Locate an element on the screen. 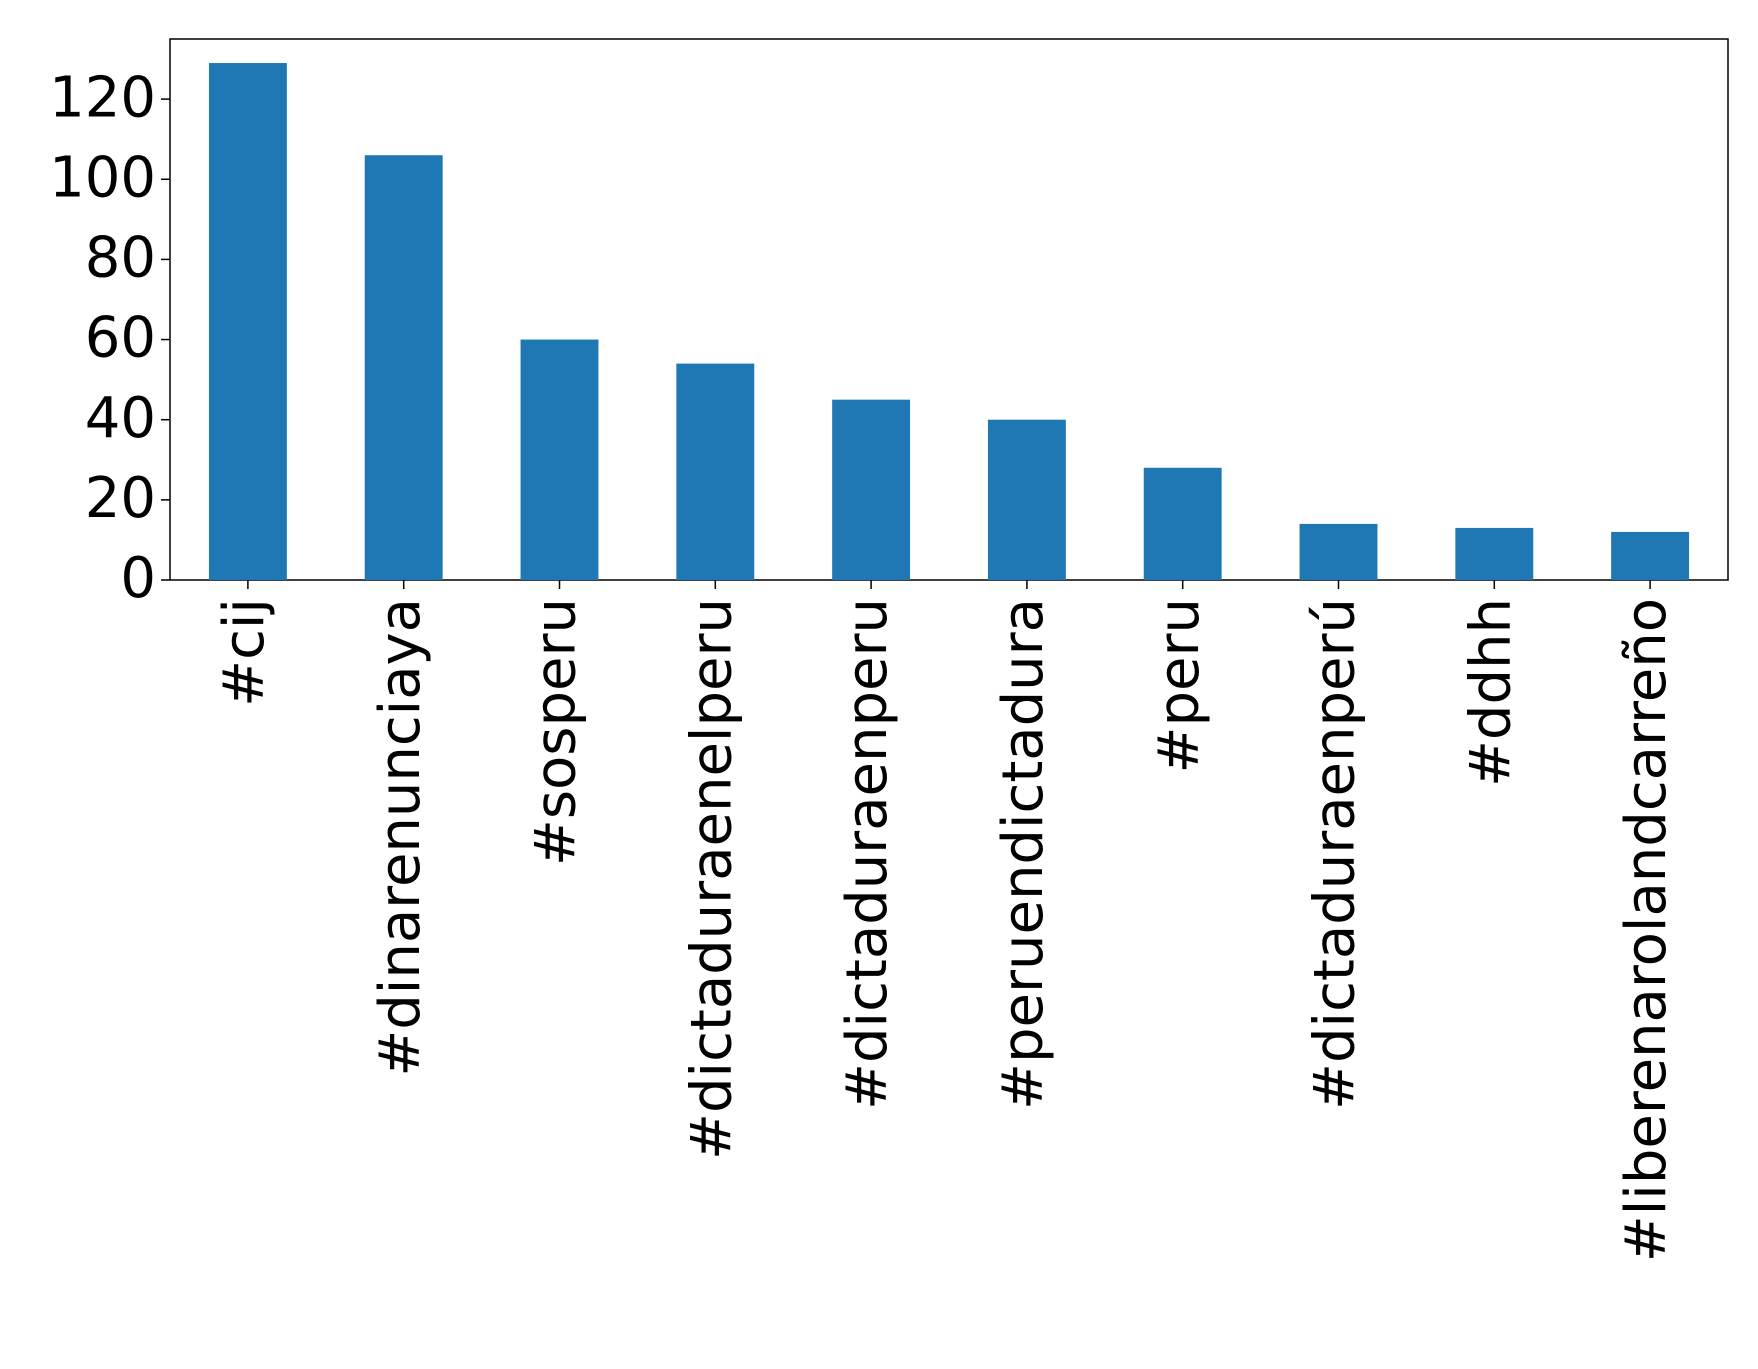  y-tick-label: 20 is located at coordinates (120, 498).